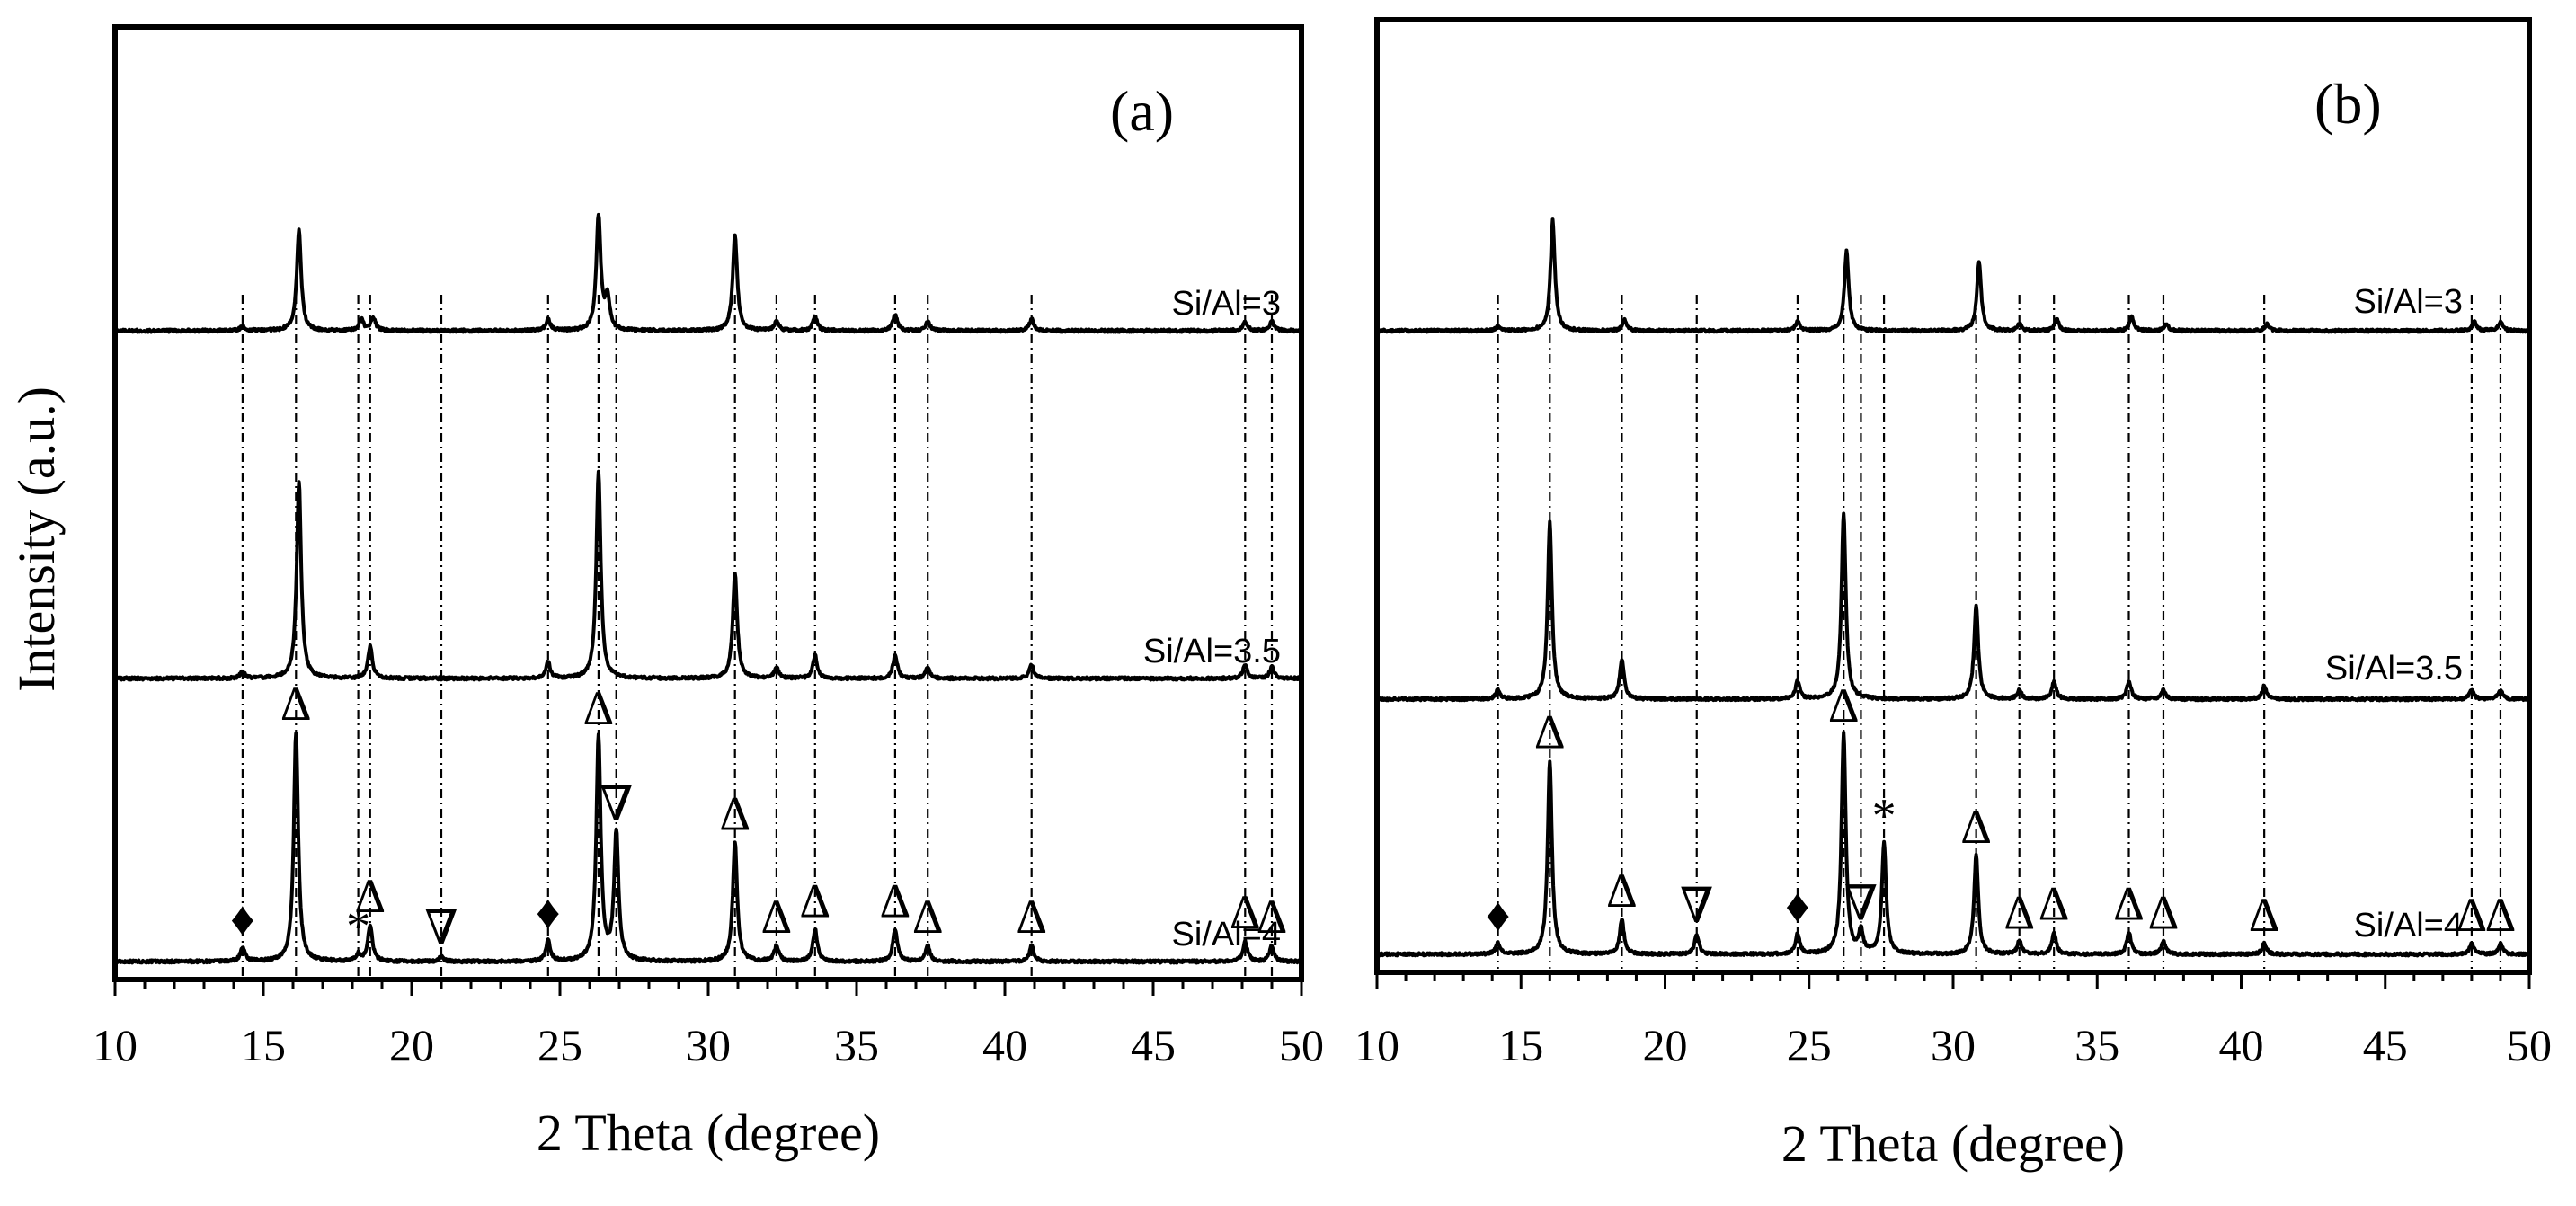  What do you see at coordinates (1226, 304) in the screenshot?
I see `panel-a-series-label: Si/Al=3` at bounding box center [1226, 304].